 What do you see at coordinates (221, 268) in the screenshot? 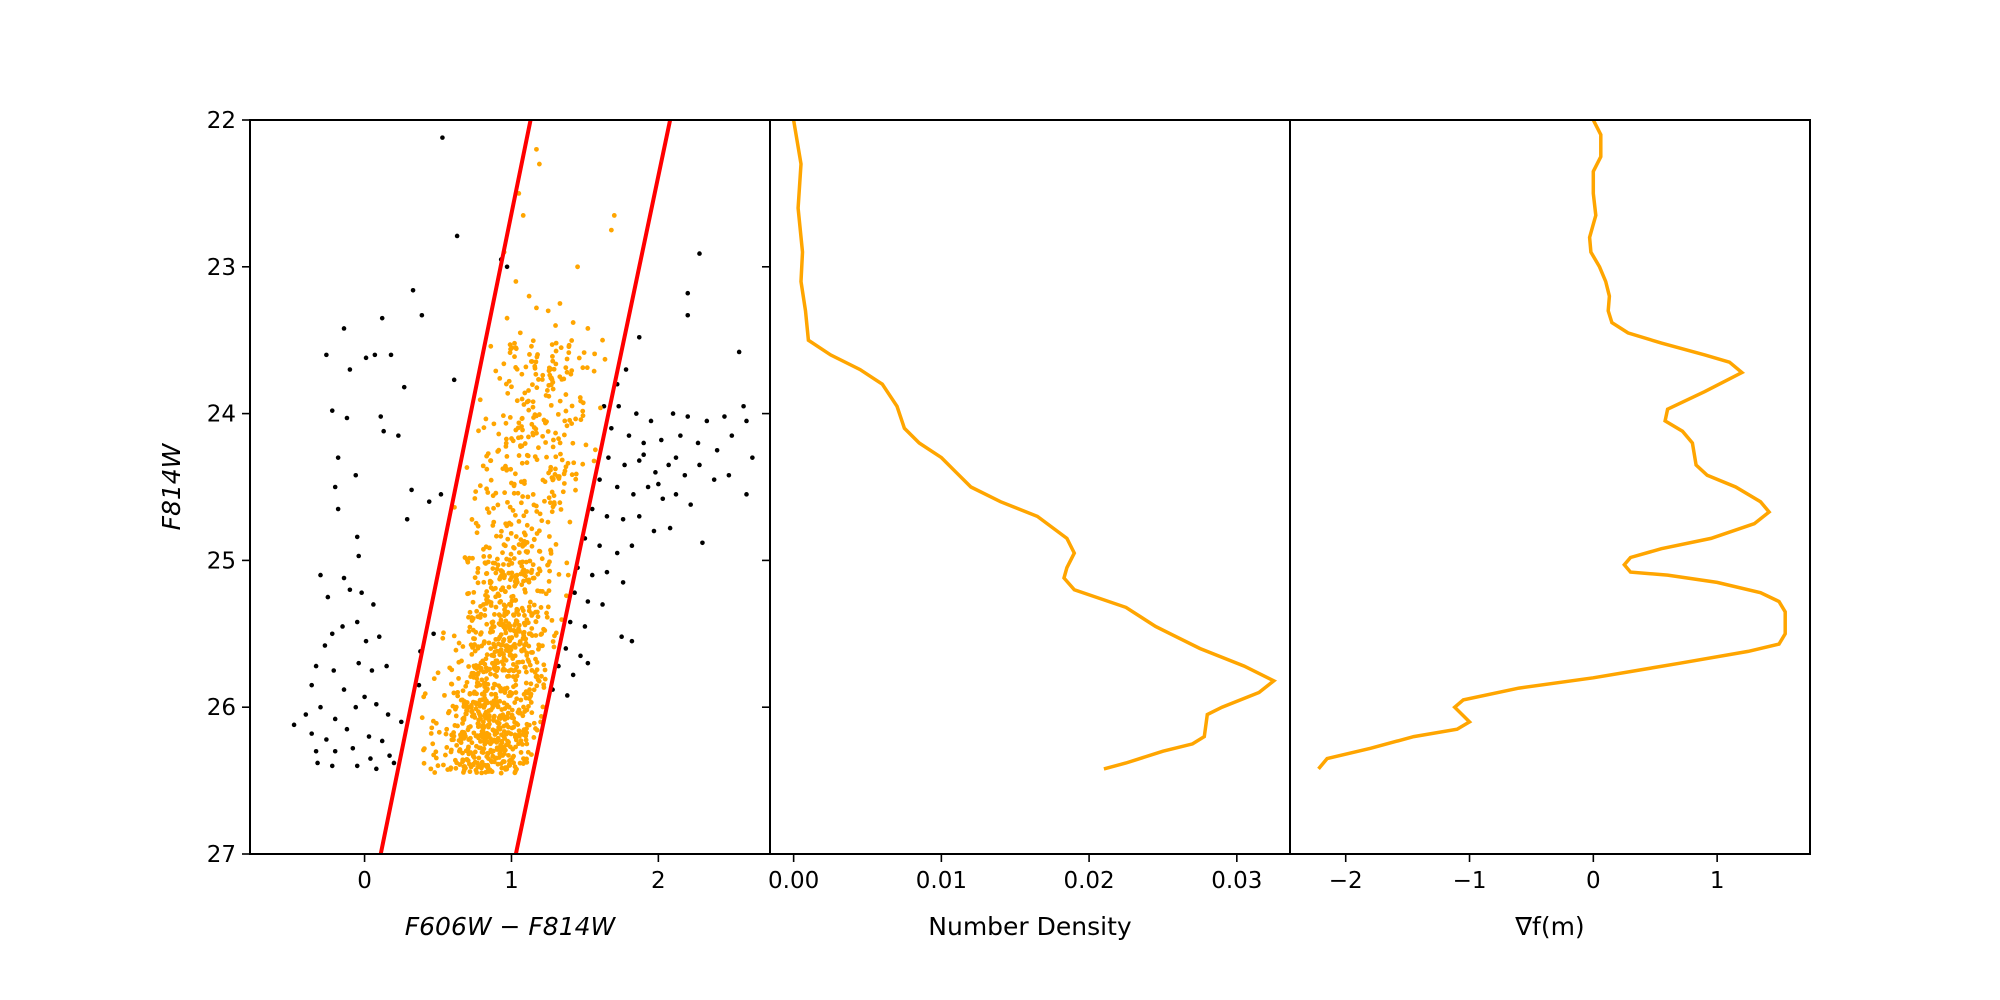
I see `y-tick-label: 23` at bounding box center [221, 268].